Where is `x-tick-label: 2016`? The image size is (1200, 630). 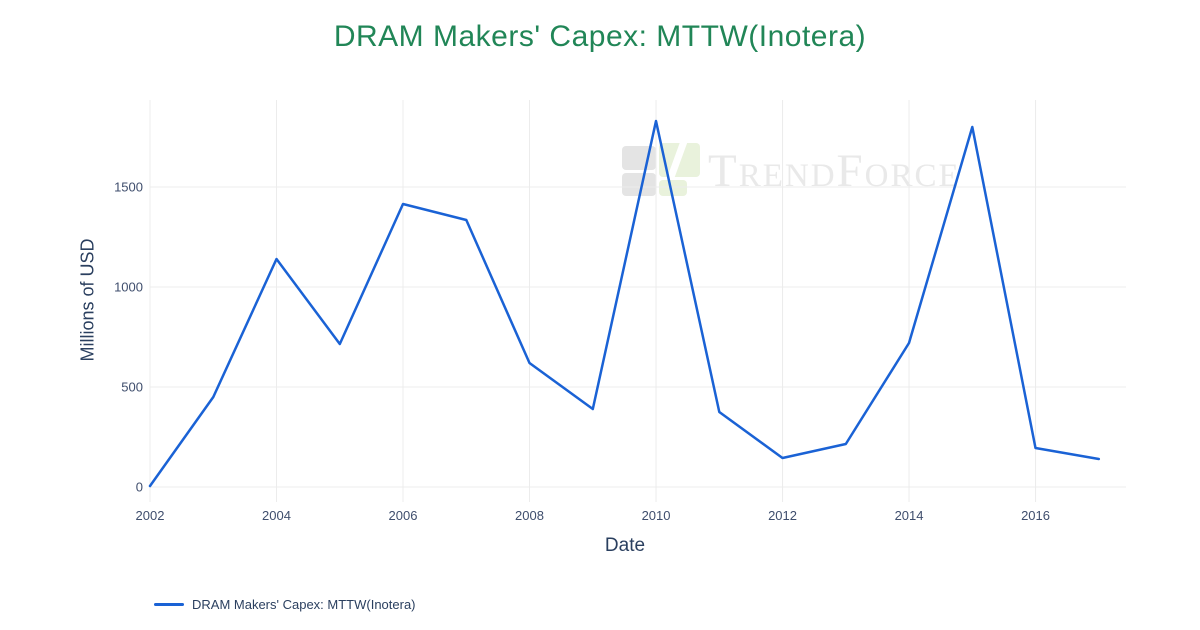 x-tick-label: 2016 is located at coordinates (1035, 515).